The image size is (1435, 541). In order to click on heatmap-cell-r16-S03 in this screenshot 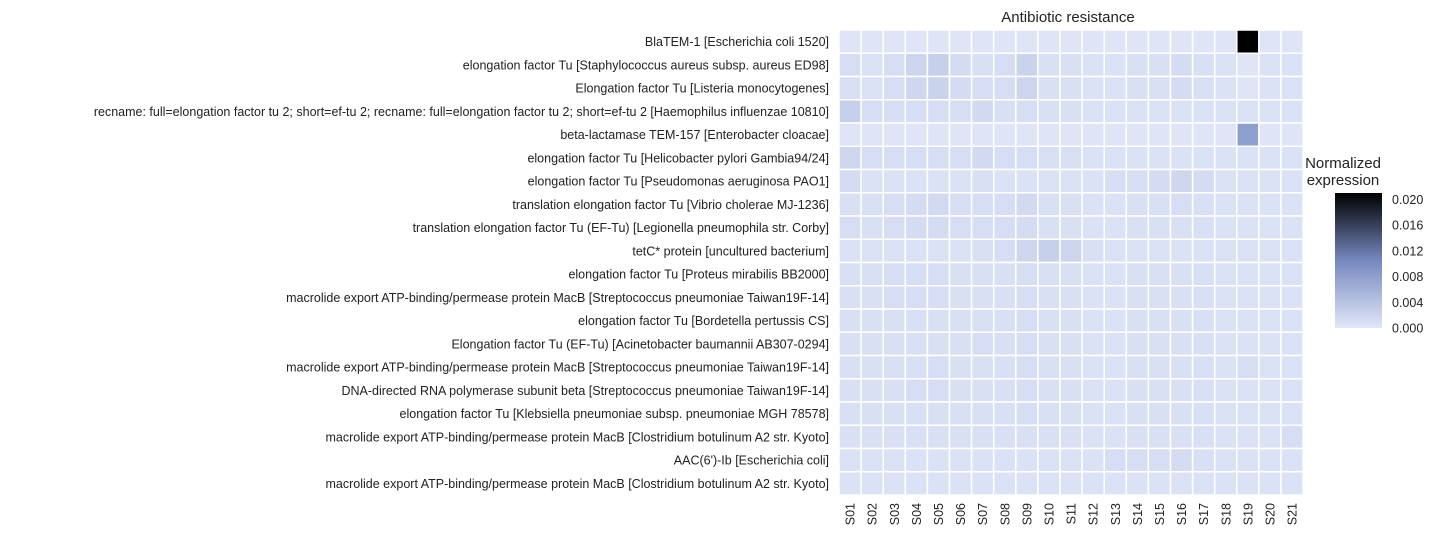, I will do `click(894, 390)`.